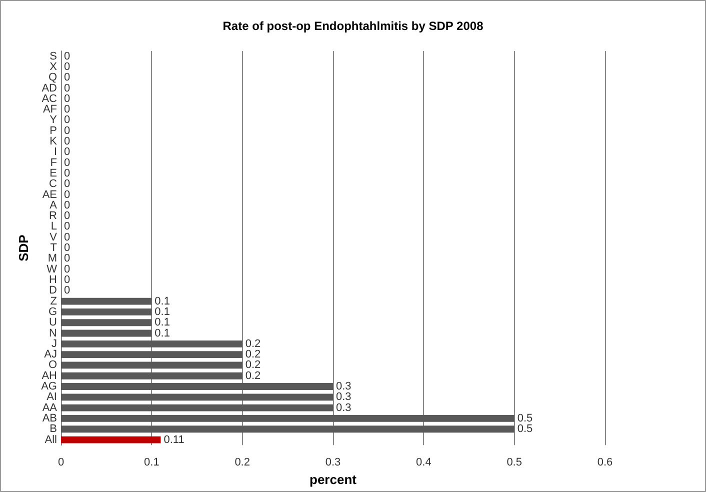 This screenshot has height=492, width=706. I want to click on y-tick-label: Z, so click(54, 301).